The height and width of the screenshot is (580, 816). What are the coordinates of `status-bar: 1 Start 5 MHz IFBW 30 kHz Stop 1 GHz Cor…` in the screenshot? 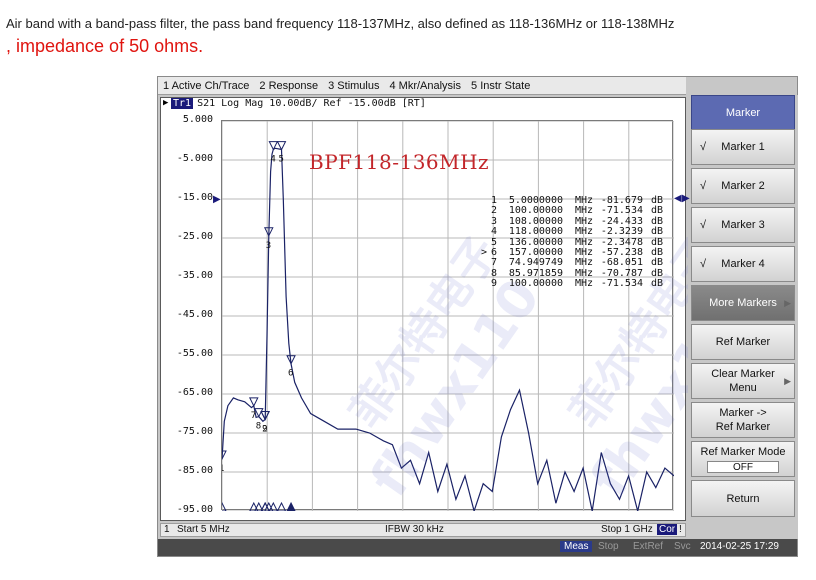 It's located at (423, 530).